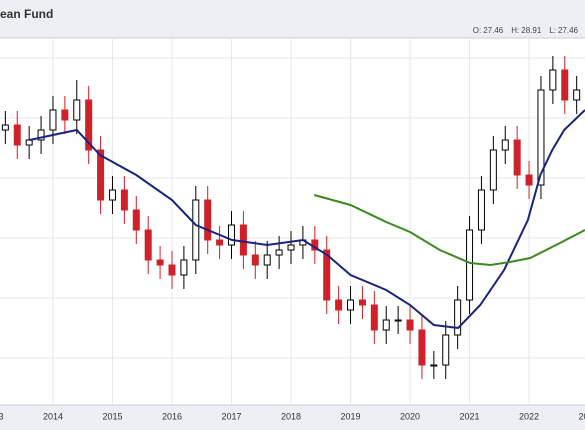 This screenshot has width=585, height=430. I want to click on x-tick-label: 2019, so click(351, 416).